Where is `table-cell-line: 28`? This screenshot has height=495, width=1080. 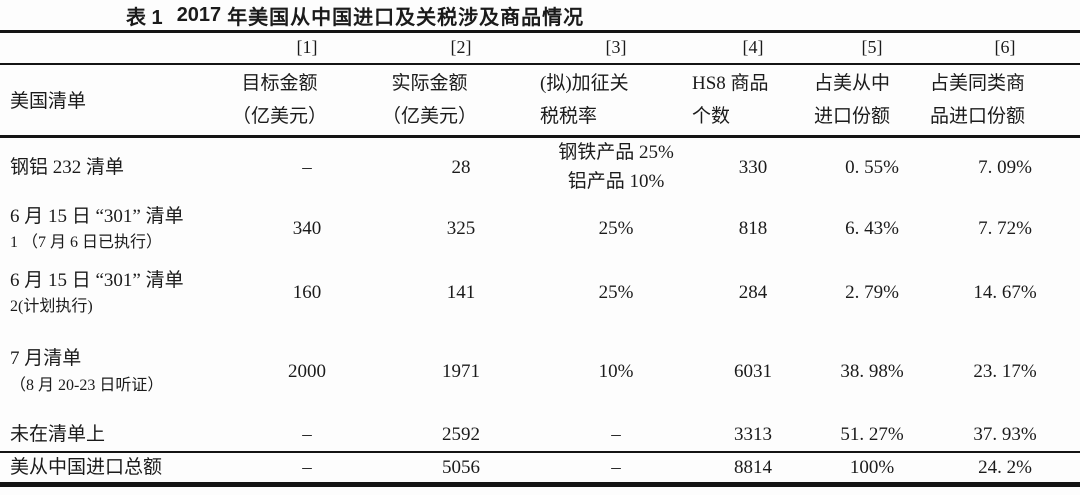 table-cell-line: 28 is located at coordinates (461, 167).